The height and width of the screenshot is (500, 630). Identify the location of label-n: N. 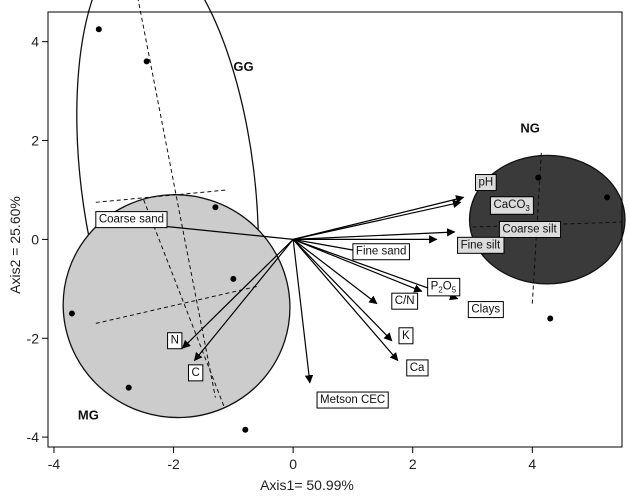
(175, 341).